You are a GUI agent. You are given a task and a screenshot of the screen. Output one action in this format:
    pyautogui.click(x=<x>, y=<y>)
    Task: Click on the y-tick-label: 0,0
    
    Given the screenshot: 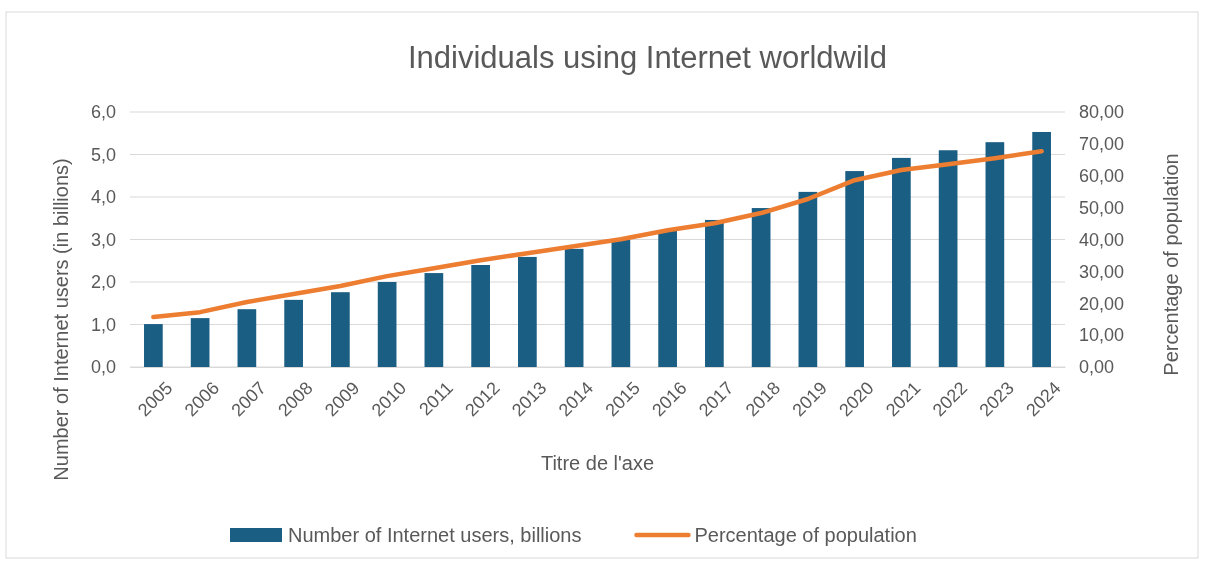 What is the action you would take?
    pyautogui.click(x=103, y=367)
    